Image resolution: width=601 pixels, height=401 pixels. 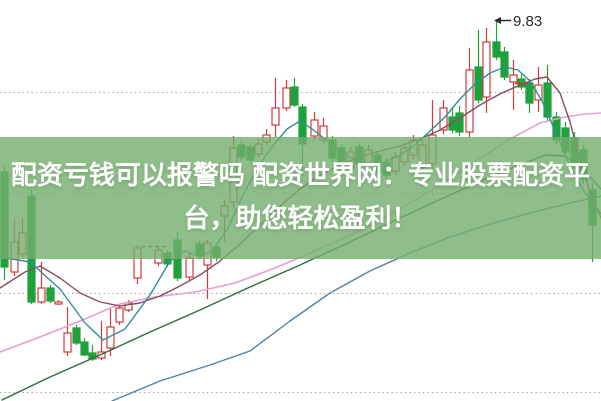 What do you see at coordinates (300, 218) in the screenshot?
I see `ad-banner-line2: 台，助您轻松盈利！` at bounding box center [300, 218].